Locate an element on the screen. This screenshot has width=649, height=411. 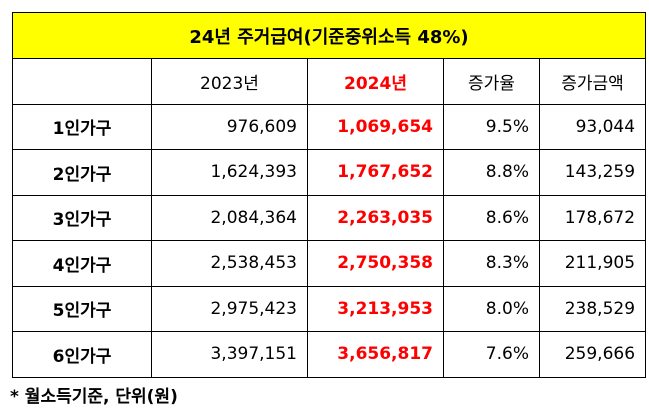
value-2024: 1,767,652 is located at coordinates (375, 172).